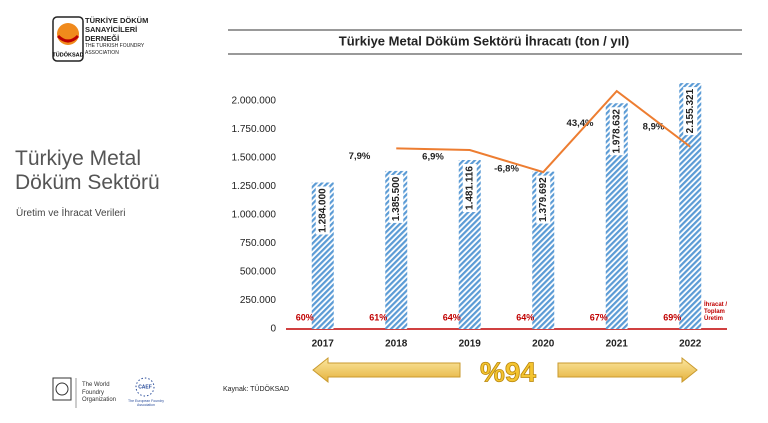 The height and width of the screenshot is (423, 768). Describe the element at coordinates (599, 317) in the screenshot. I see `share-label: 67%` at that location.